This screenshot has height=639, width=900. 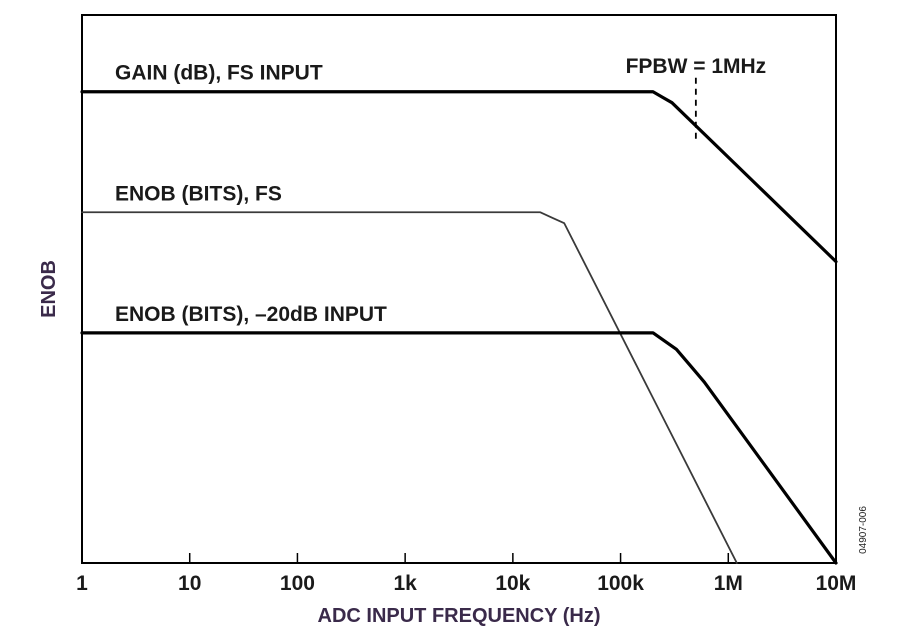 What do you see at coordinates (459, 616) in the screenshot?
I see `x-axis-title: ADC INPUT FREQUENCY (Hz)` at bounding box center [459, 616].